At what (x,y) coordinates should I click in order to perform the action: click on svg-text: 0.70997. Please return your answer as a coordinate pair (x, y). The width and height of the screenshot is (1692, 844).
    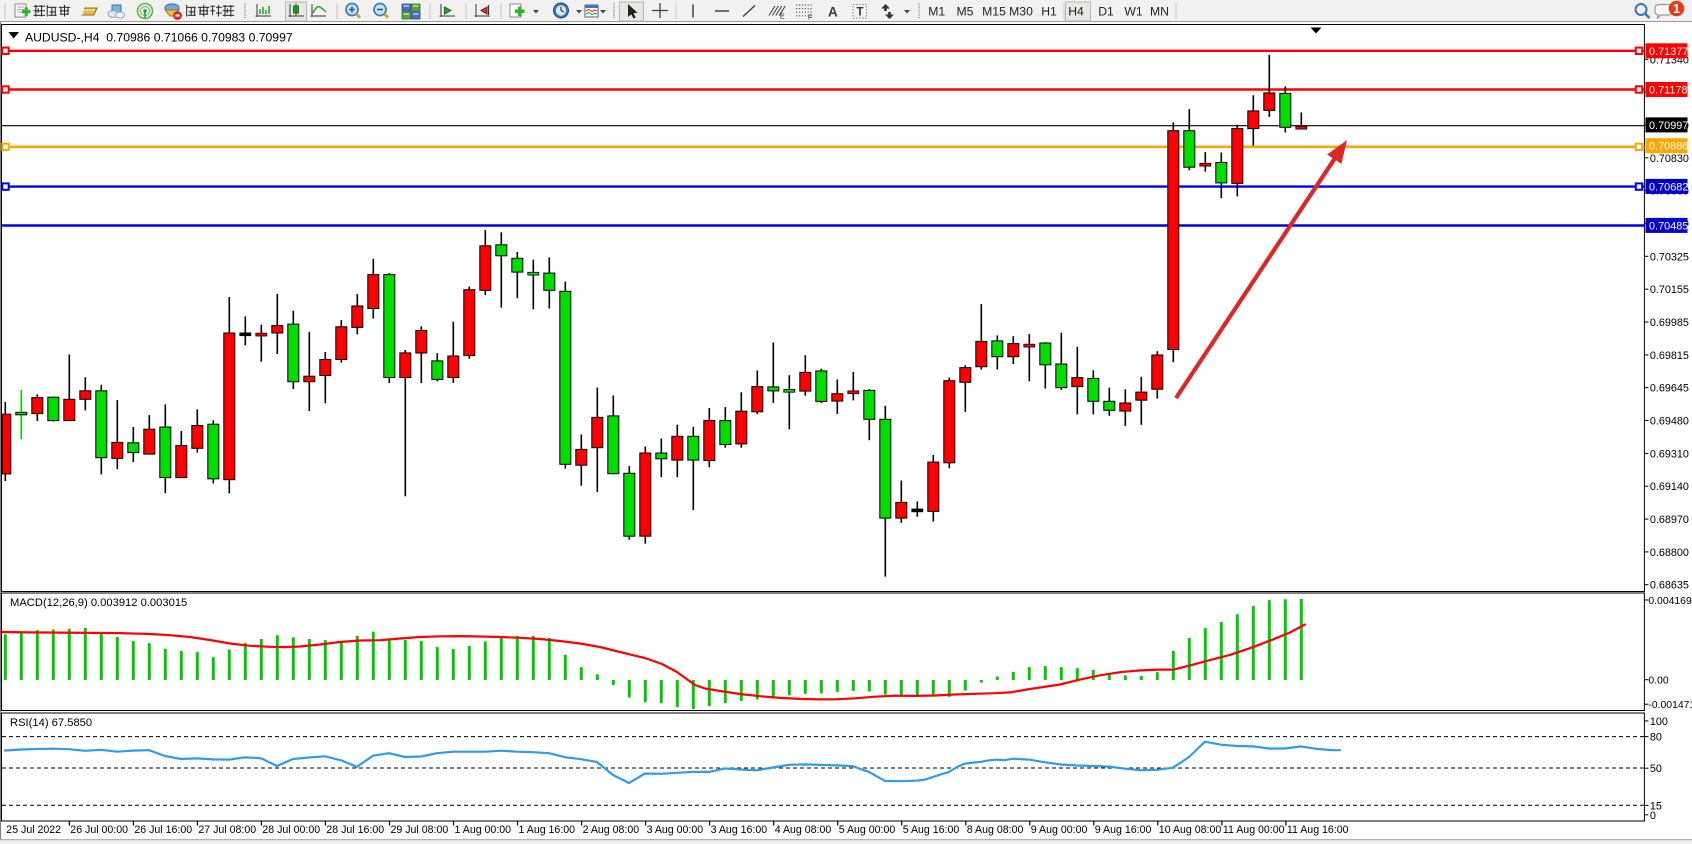
    Looking at the image, I should click on (1668, 126).